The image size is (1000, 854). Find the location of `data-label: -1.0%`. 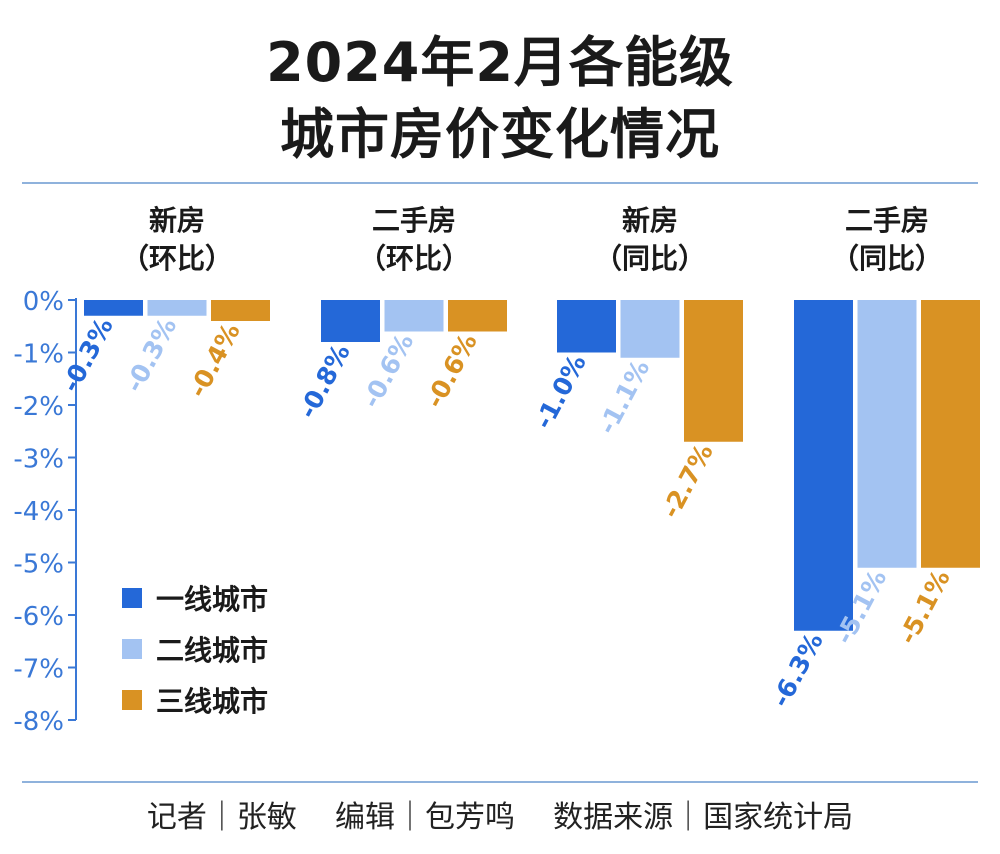

data-label: -1.0% is located at coordinates (560, 392).